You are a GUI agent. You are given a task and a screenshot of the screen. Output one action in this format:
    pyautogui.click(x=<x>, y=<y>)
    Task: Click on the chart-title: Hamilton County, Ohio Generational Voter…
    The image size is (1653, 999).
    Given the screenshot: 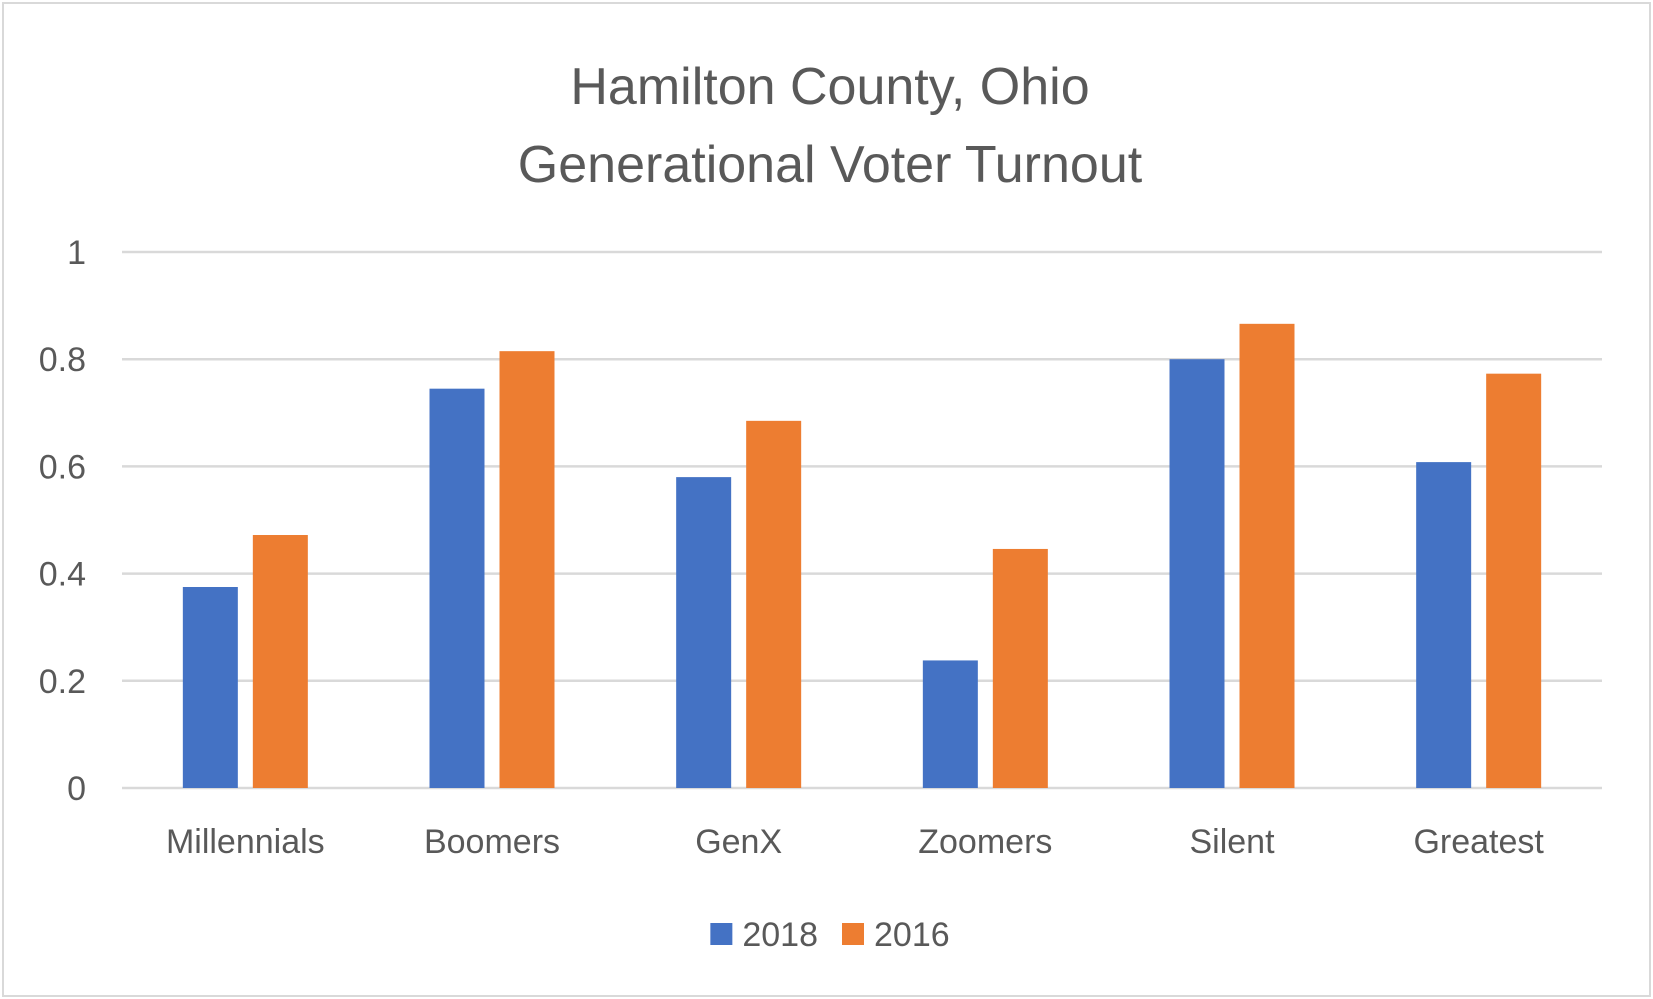 What is the action you would take?
    pyautogui.click(x=830, y=126)
    